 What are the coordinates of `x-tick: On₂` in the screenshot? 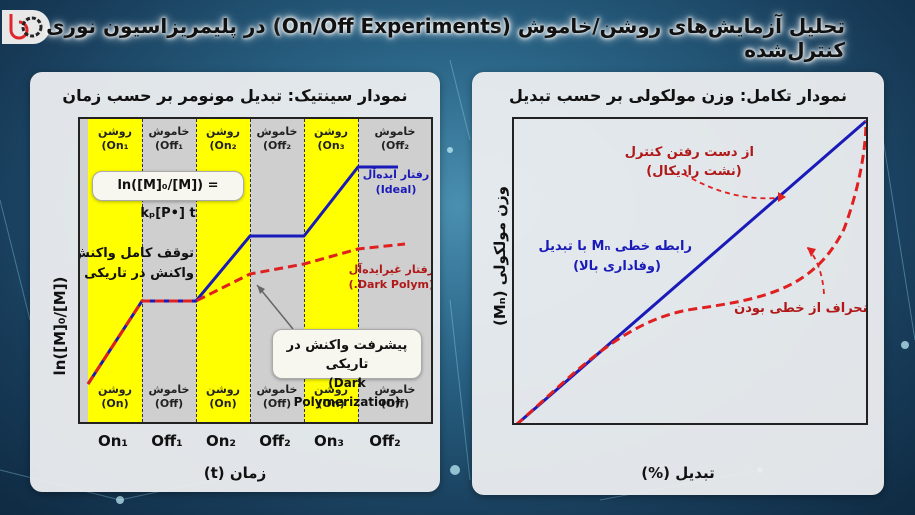 It's located at (221, 441).